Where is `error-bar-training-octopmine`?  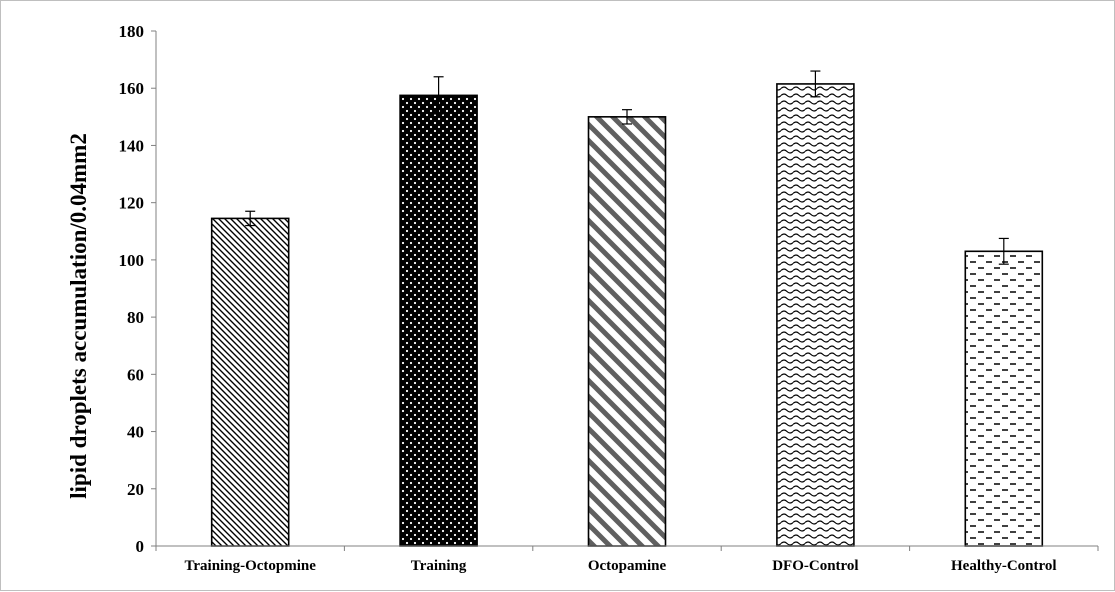 error-bar-training-octopmine is located at coordinates (250, 218).